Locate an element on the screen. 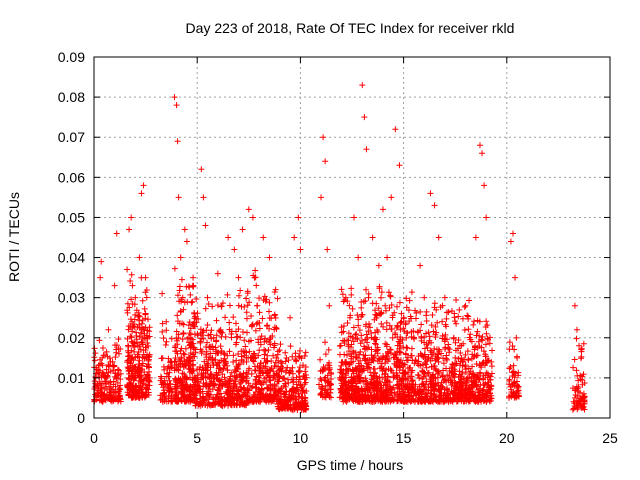  y-tick-label: 0.09 is located at coordinates (71, 57).